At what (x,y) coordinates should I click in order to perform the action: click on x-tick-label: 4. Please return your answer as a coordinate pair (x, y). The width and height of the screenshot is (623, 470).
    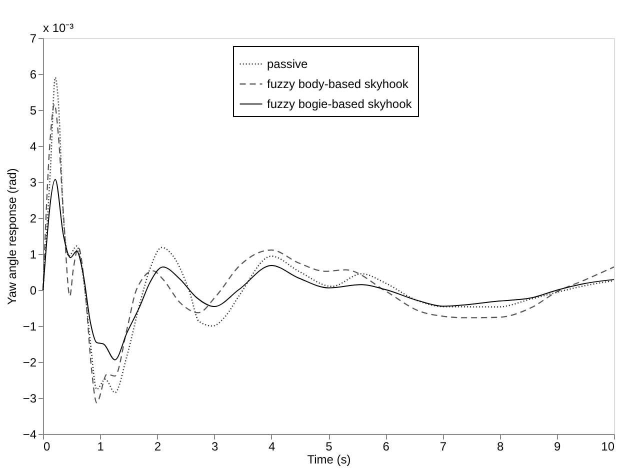
    Looking at the image, I should click on (272, 447).